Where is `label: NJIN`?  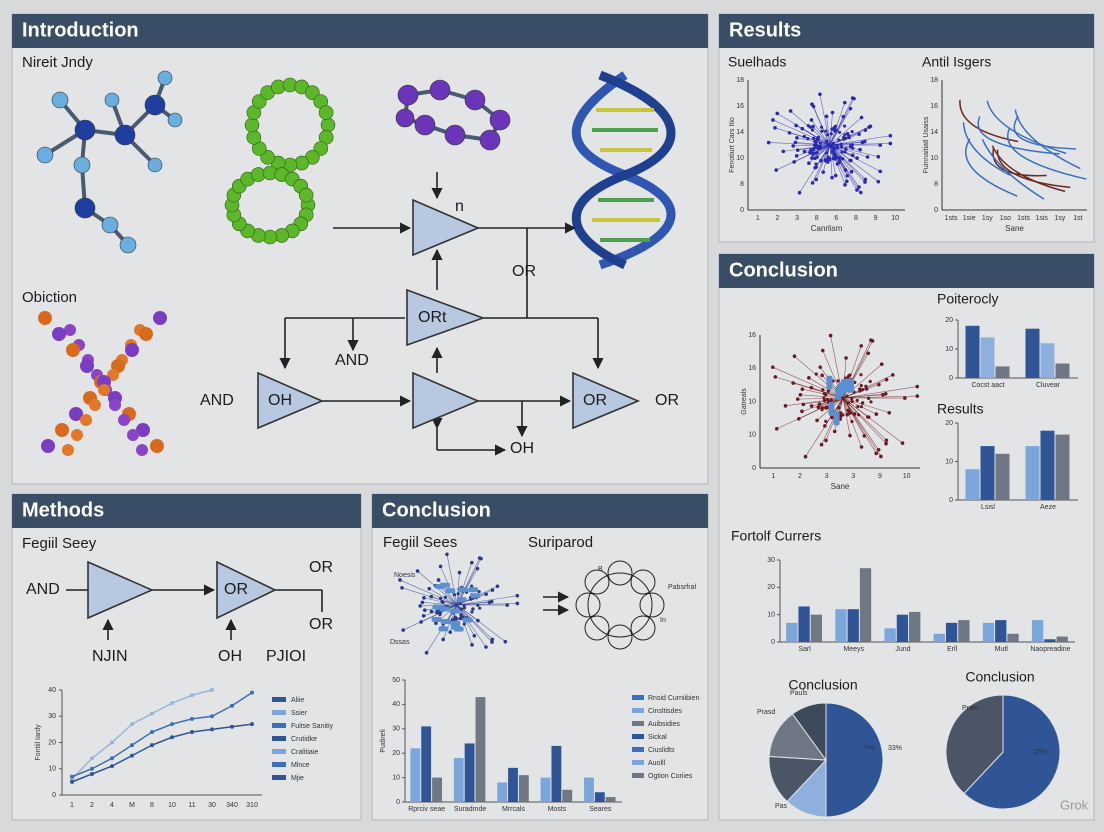 label: NJIN is located at coordinates (110, 656).